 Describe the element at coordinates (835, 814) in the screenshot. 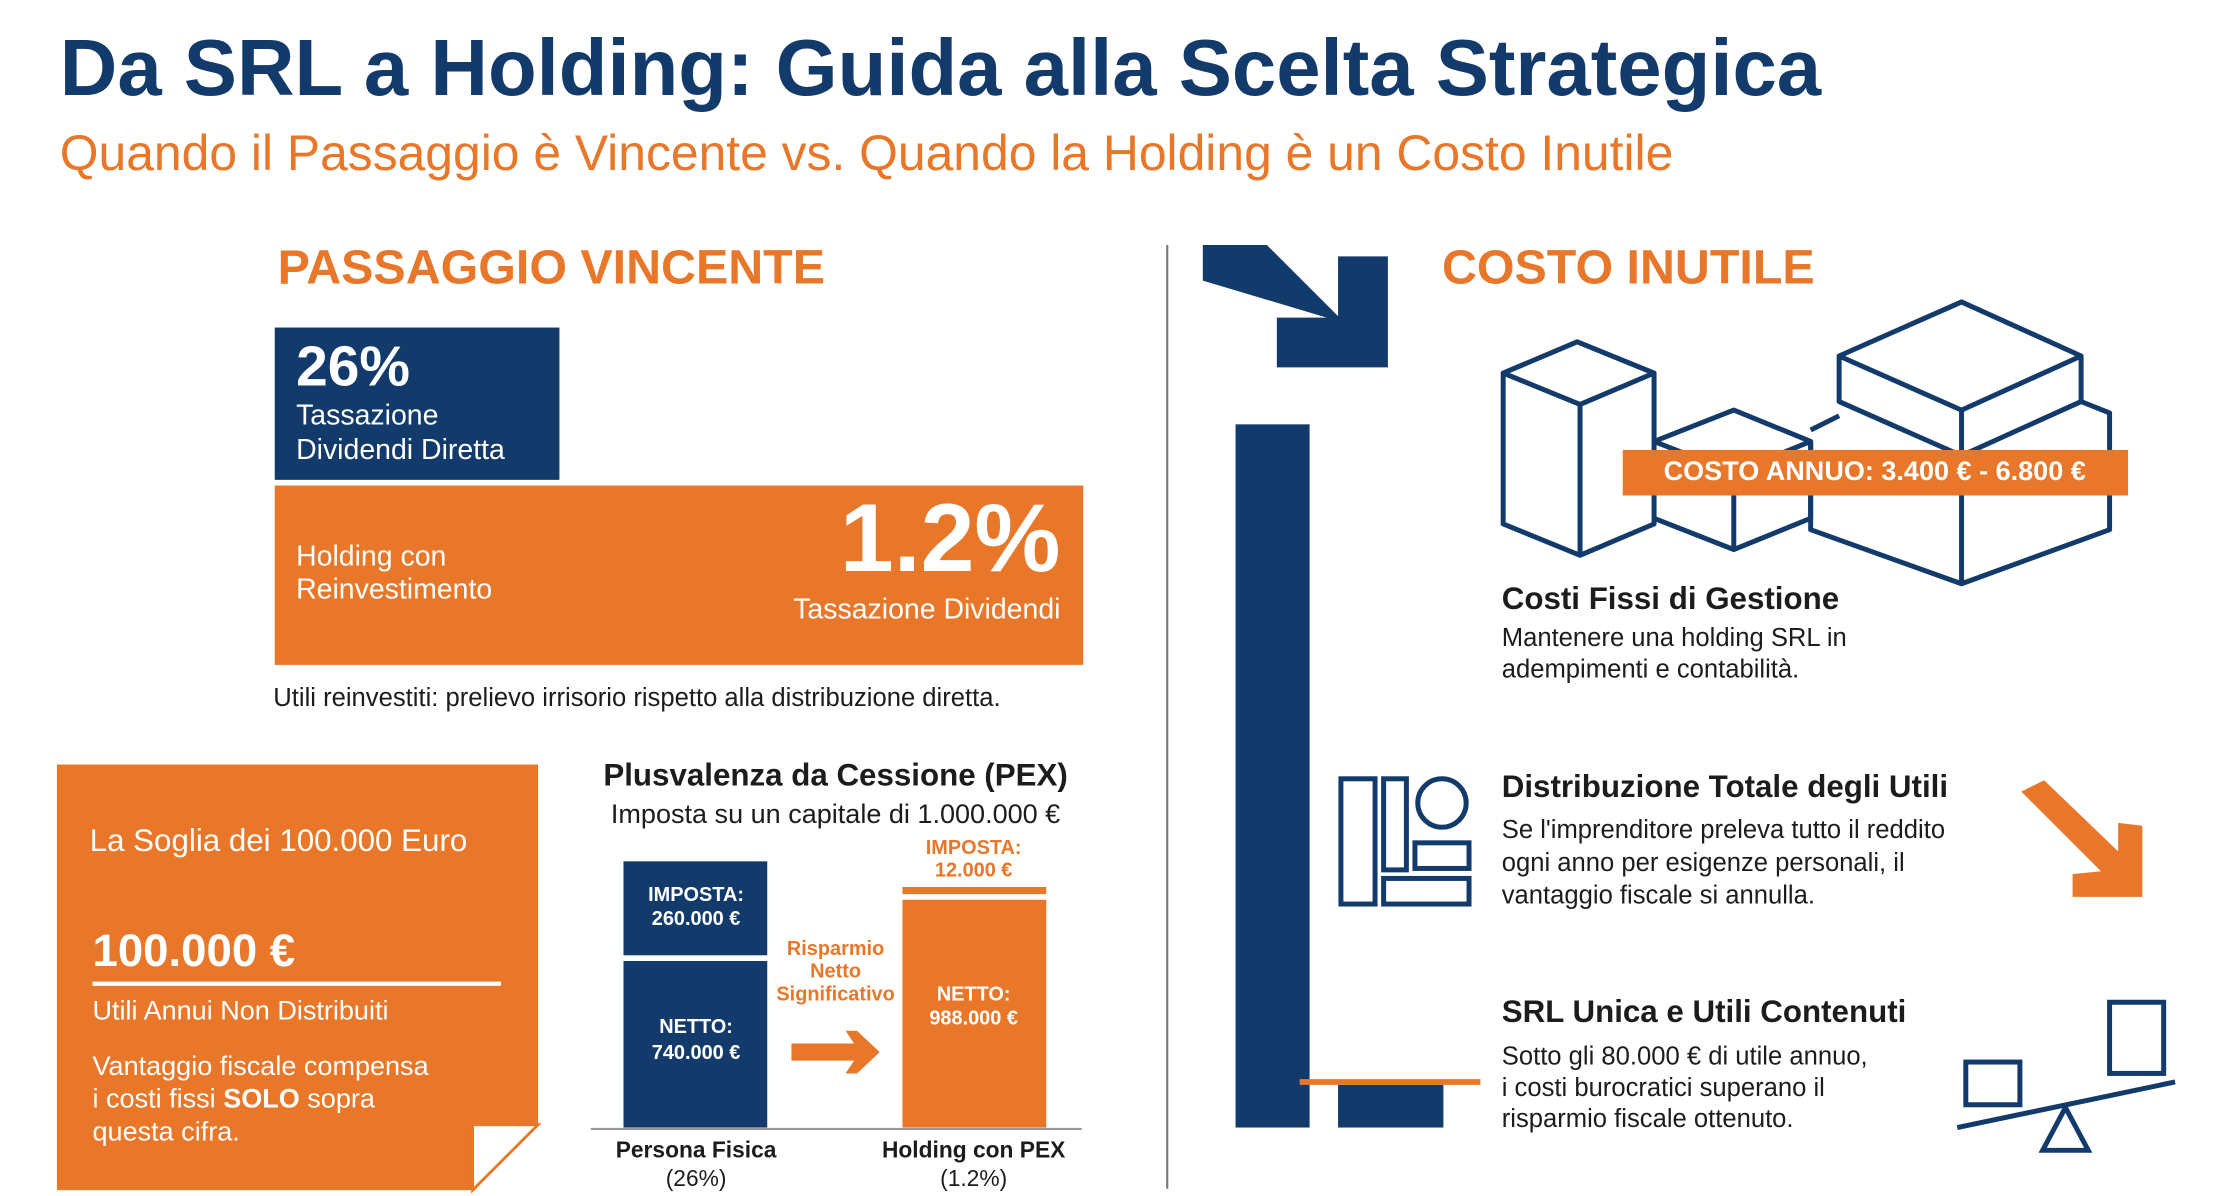

I see `pex-subtitle: Imposta su un capitale di 1.000.000 €` at that location.